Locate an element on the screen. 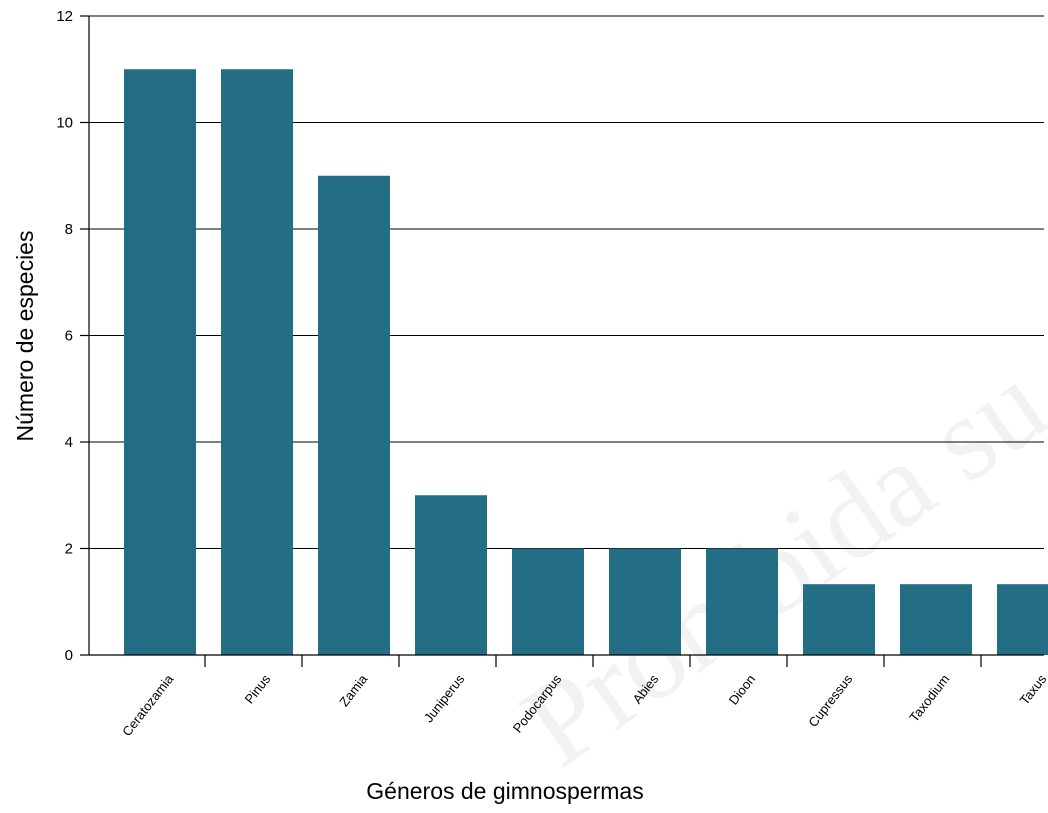 The image size is (1048, 813). y-axis-title: Número de especies is located at coordinates (25, 336).